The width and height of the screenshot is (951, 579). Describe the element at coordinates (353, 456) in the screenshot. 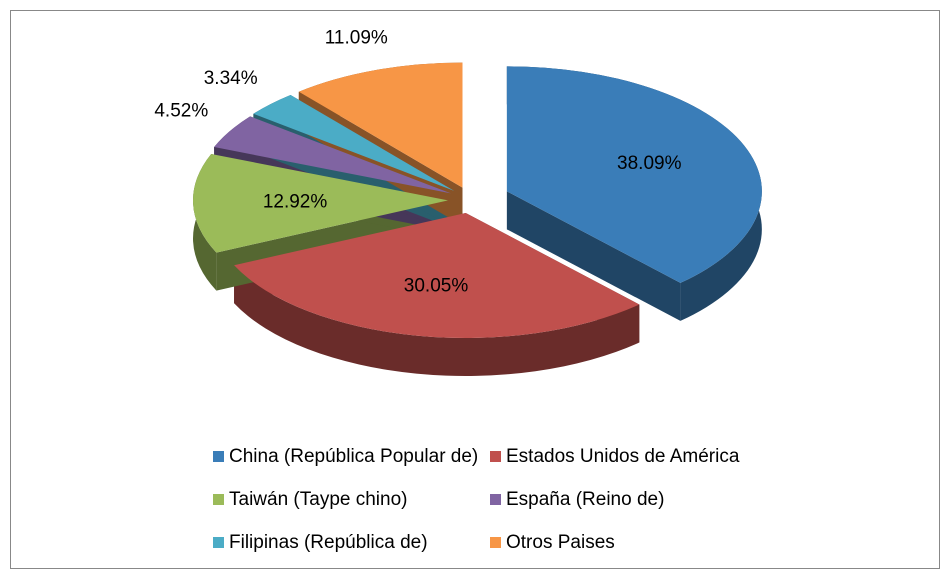

I see `legend-label: China (República Popular de)` at that location.